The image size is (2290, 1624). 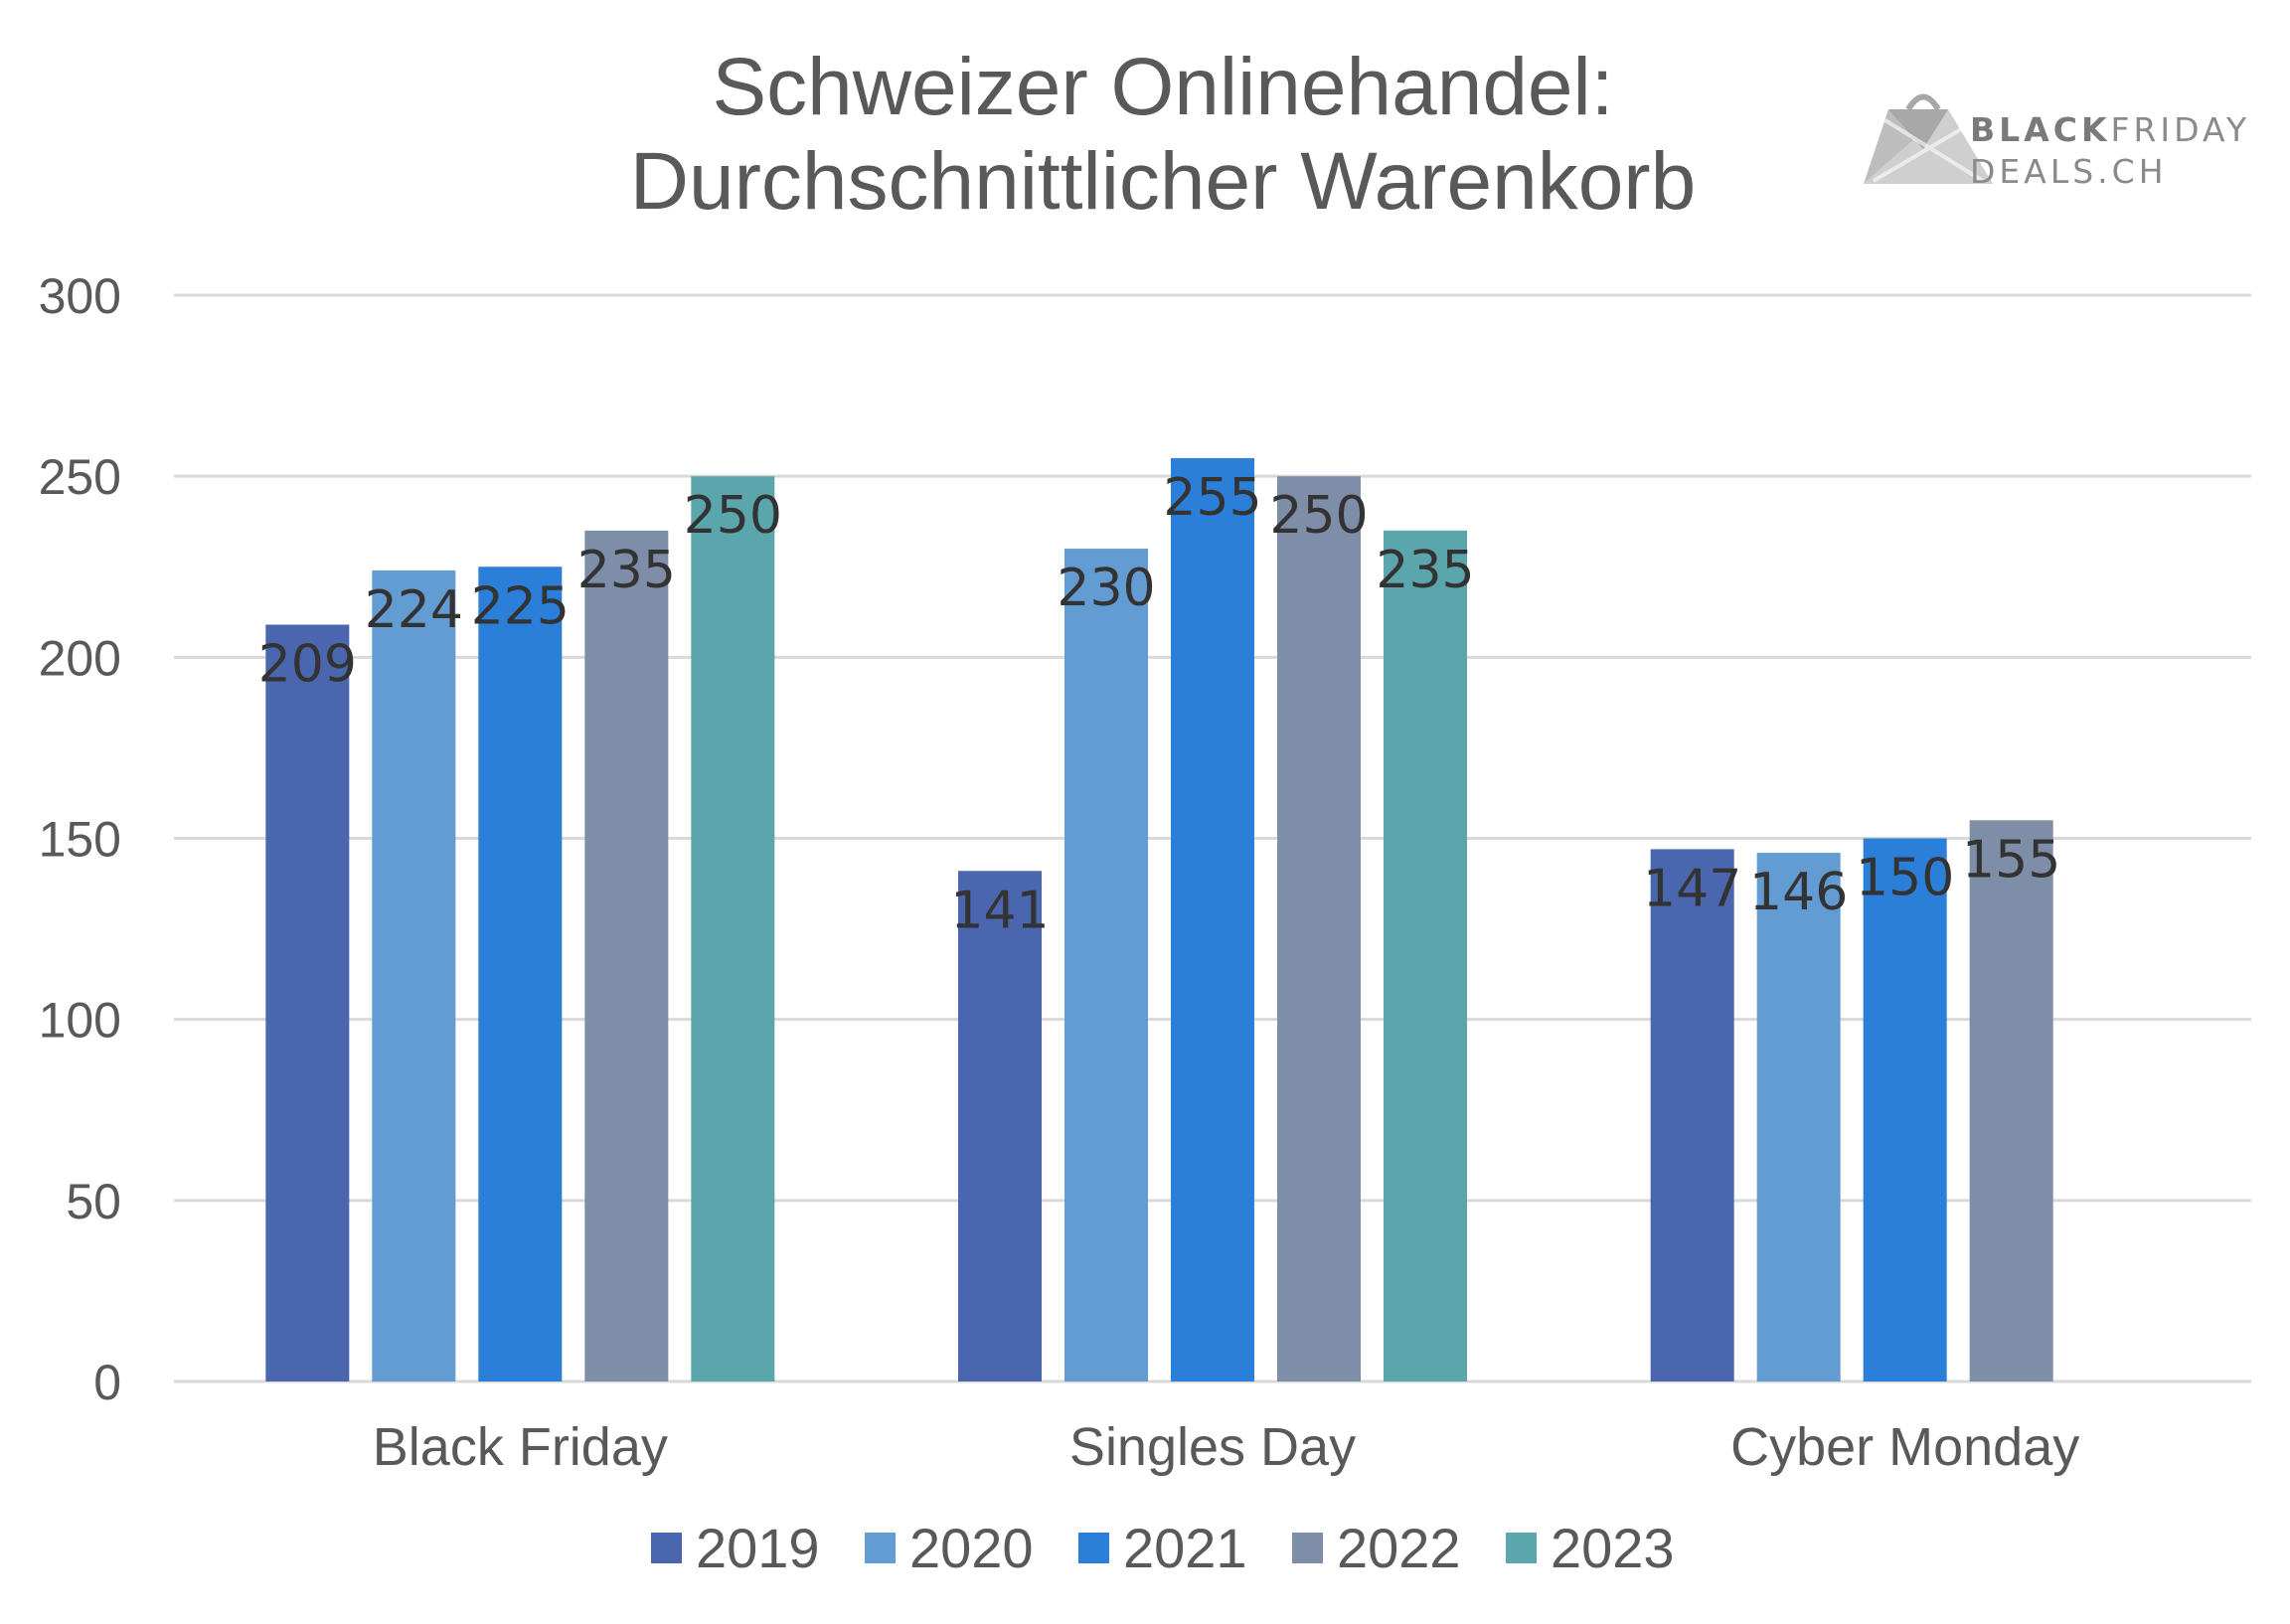 What do you see at coordinates (1163, 181) in the screenshot?
I see `chart-title-line-2: Durchschnittlicher Warenkorb` at bounding box center [1163, 181].